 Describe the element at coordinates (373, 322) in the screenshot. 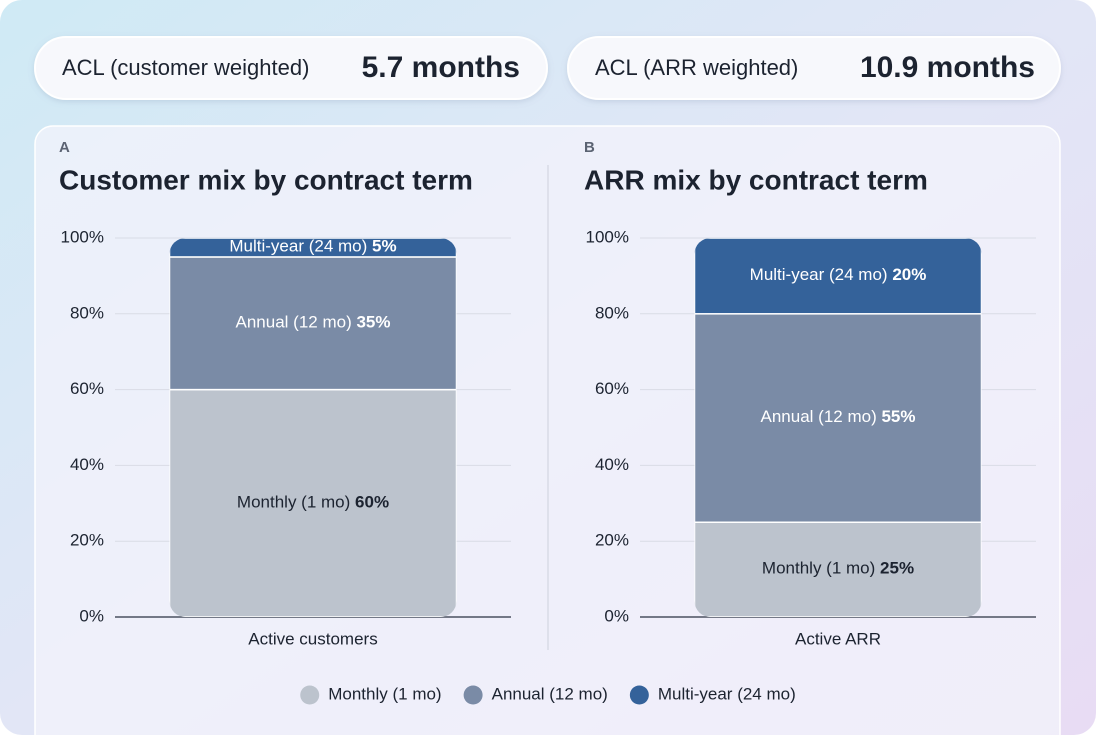

I see `segment-value: 35%` at that location.